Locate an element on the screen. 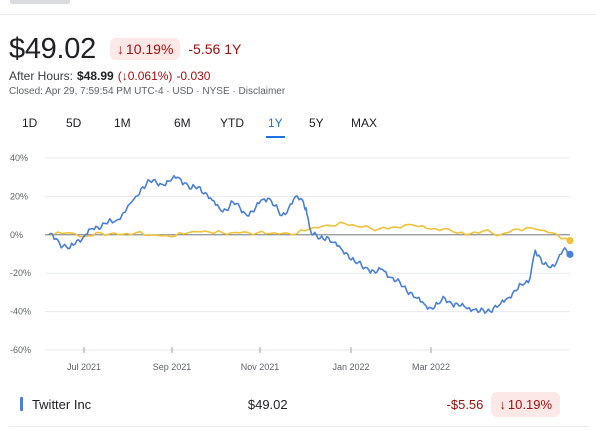  change-absolute: -5.56 1Y is located at coordinates (215, 49).